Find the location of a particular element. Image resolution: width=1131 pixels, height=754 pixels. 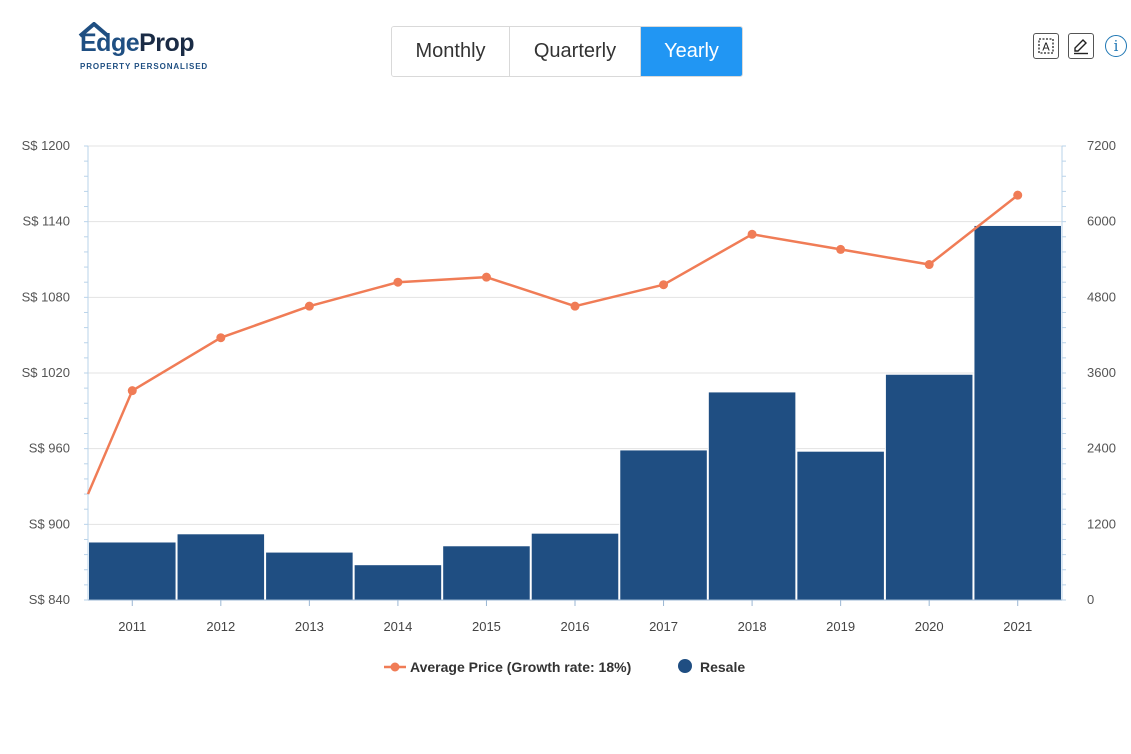

x-axis-tick-label: 2011 is located at coordinates (132, 626).